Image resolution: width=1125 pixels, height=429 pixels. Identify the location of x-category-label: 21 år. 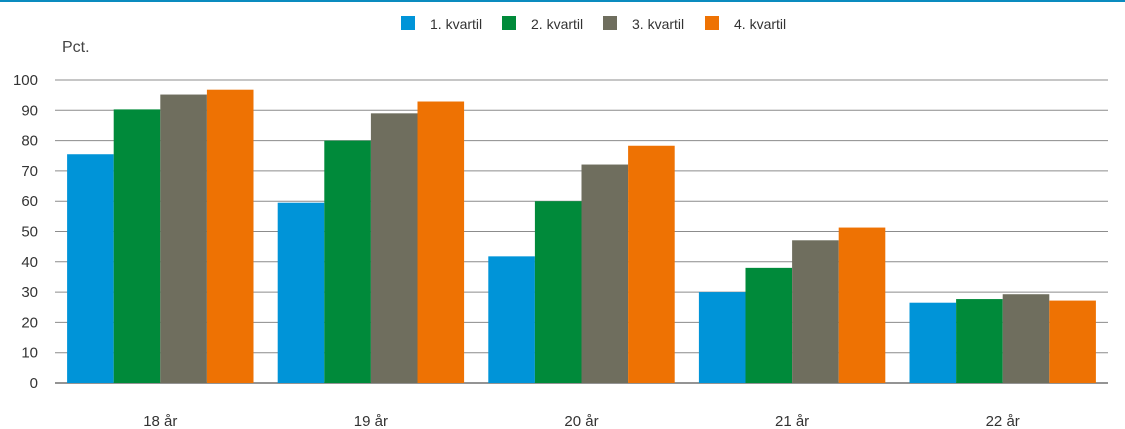
(792, 421).